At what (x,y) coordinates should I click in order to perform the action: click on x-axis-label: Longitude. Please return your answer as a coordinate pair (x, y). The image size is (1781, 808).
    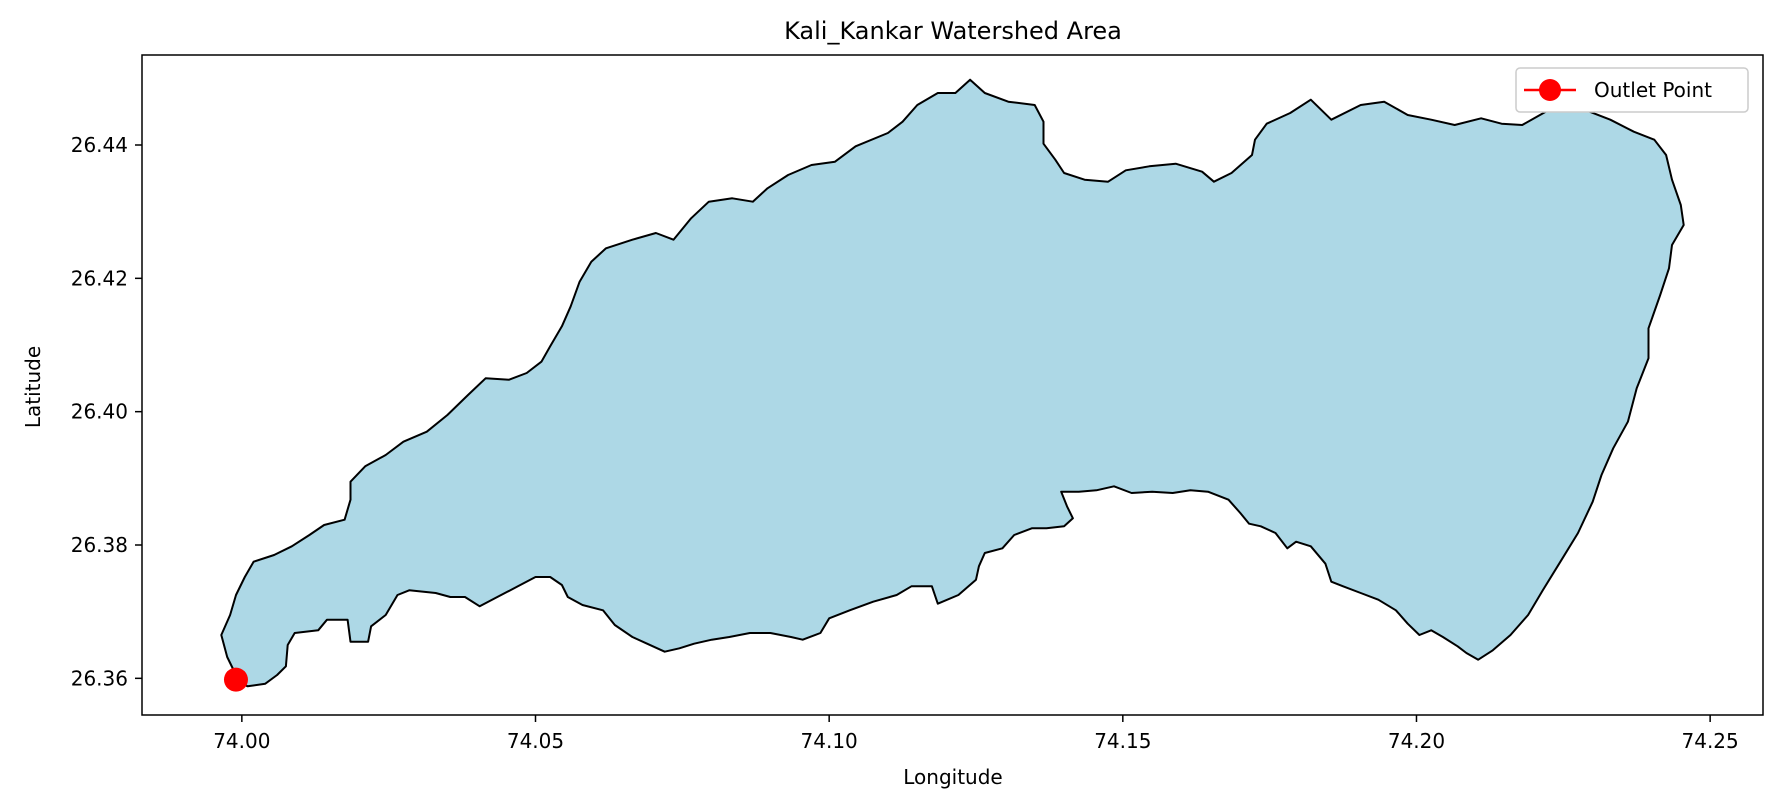
    Looking at the image, I should click on (952, 777).